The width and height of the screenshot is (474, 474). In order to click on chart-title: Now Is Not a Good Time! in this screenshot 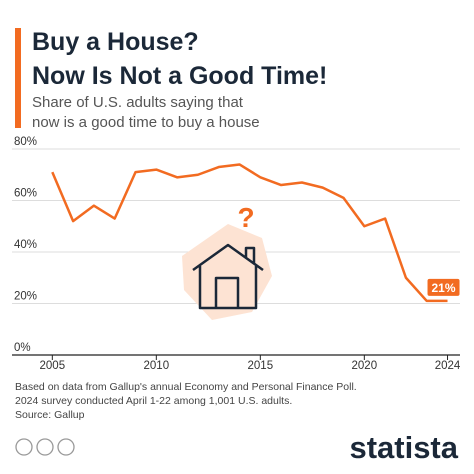, I will do `click(179, 76)`.